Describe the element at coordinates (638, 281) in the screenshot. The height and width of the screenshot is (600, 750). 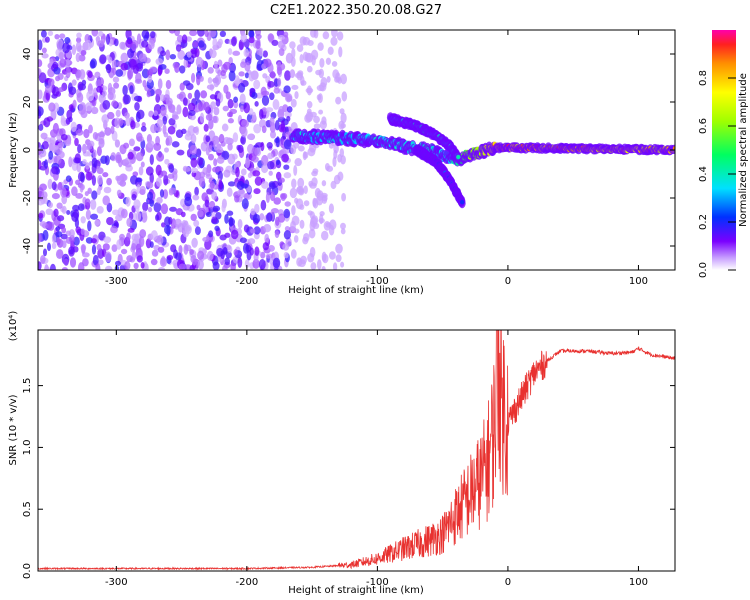
I see `x-tick-label: 100` at that location.